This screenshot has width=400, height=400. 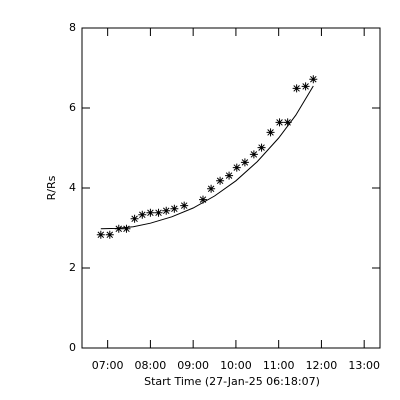 What do you see at coordinates (232, 381) in the screenshot?
I see `x-axis-label: Start Time (27-Jan-25 06:18:07)` at bounding box center [232, 381].